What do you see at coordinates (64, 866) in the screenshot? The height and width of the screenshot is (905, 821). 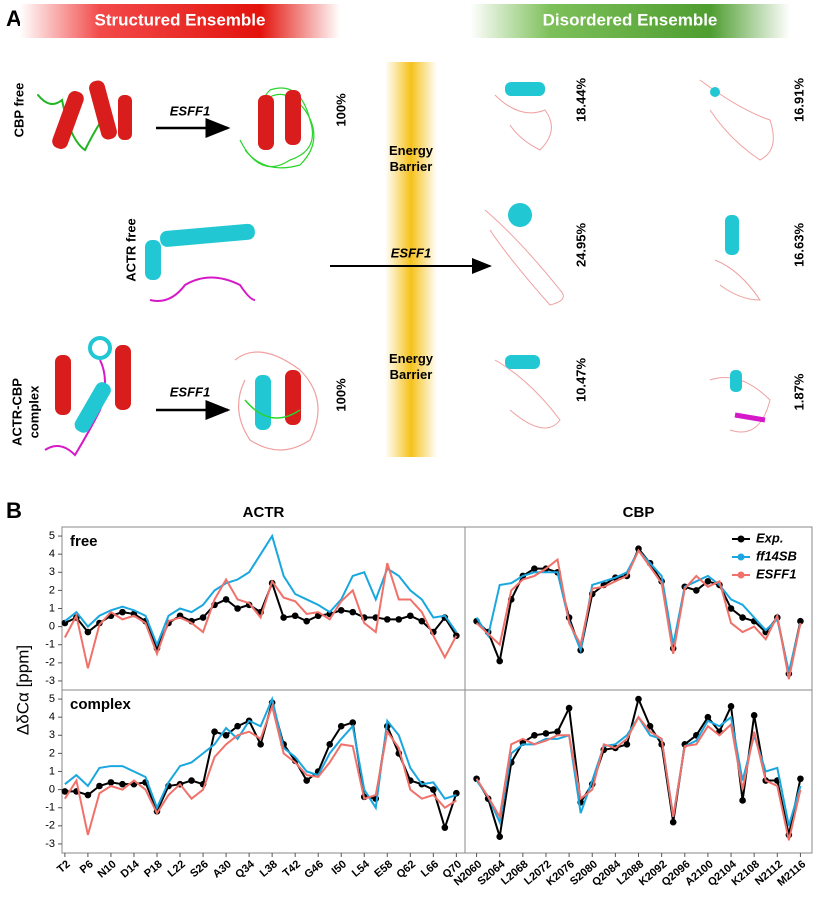 I see `x-tick-label: T2` at bounding box center [64, 866].